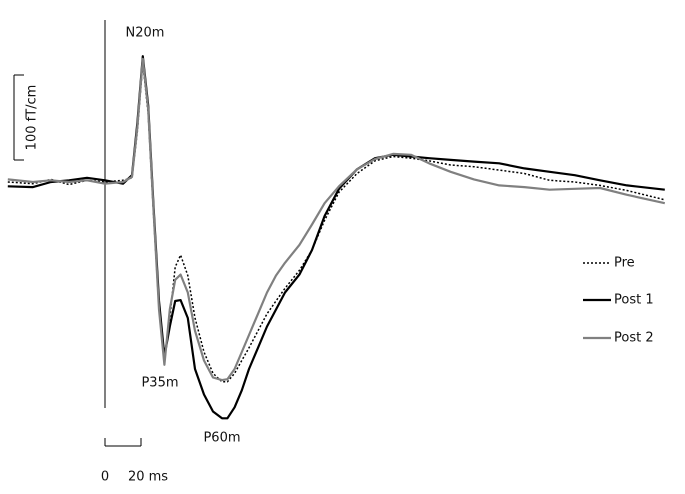 This screenshot has height=494, width=685. I want to click on x-scale-label: 20 ms, so click(148, 477).